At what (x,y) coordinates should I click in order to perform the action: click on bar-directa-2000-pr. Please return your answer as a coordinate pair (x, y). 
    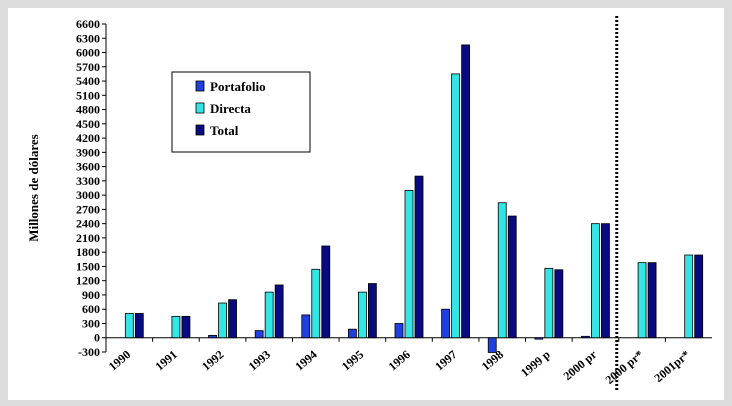
    Looking at the image, I should click on (595, 281).